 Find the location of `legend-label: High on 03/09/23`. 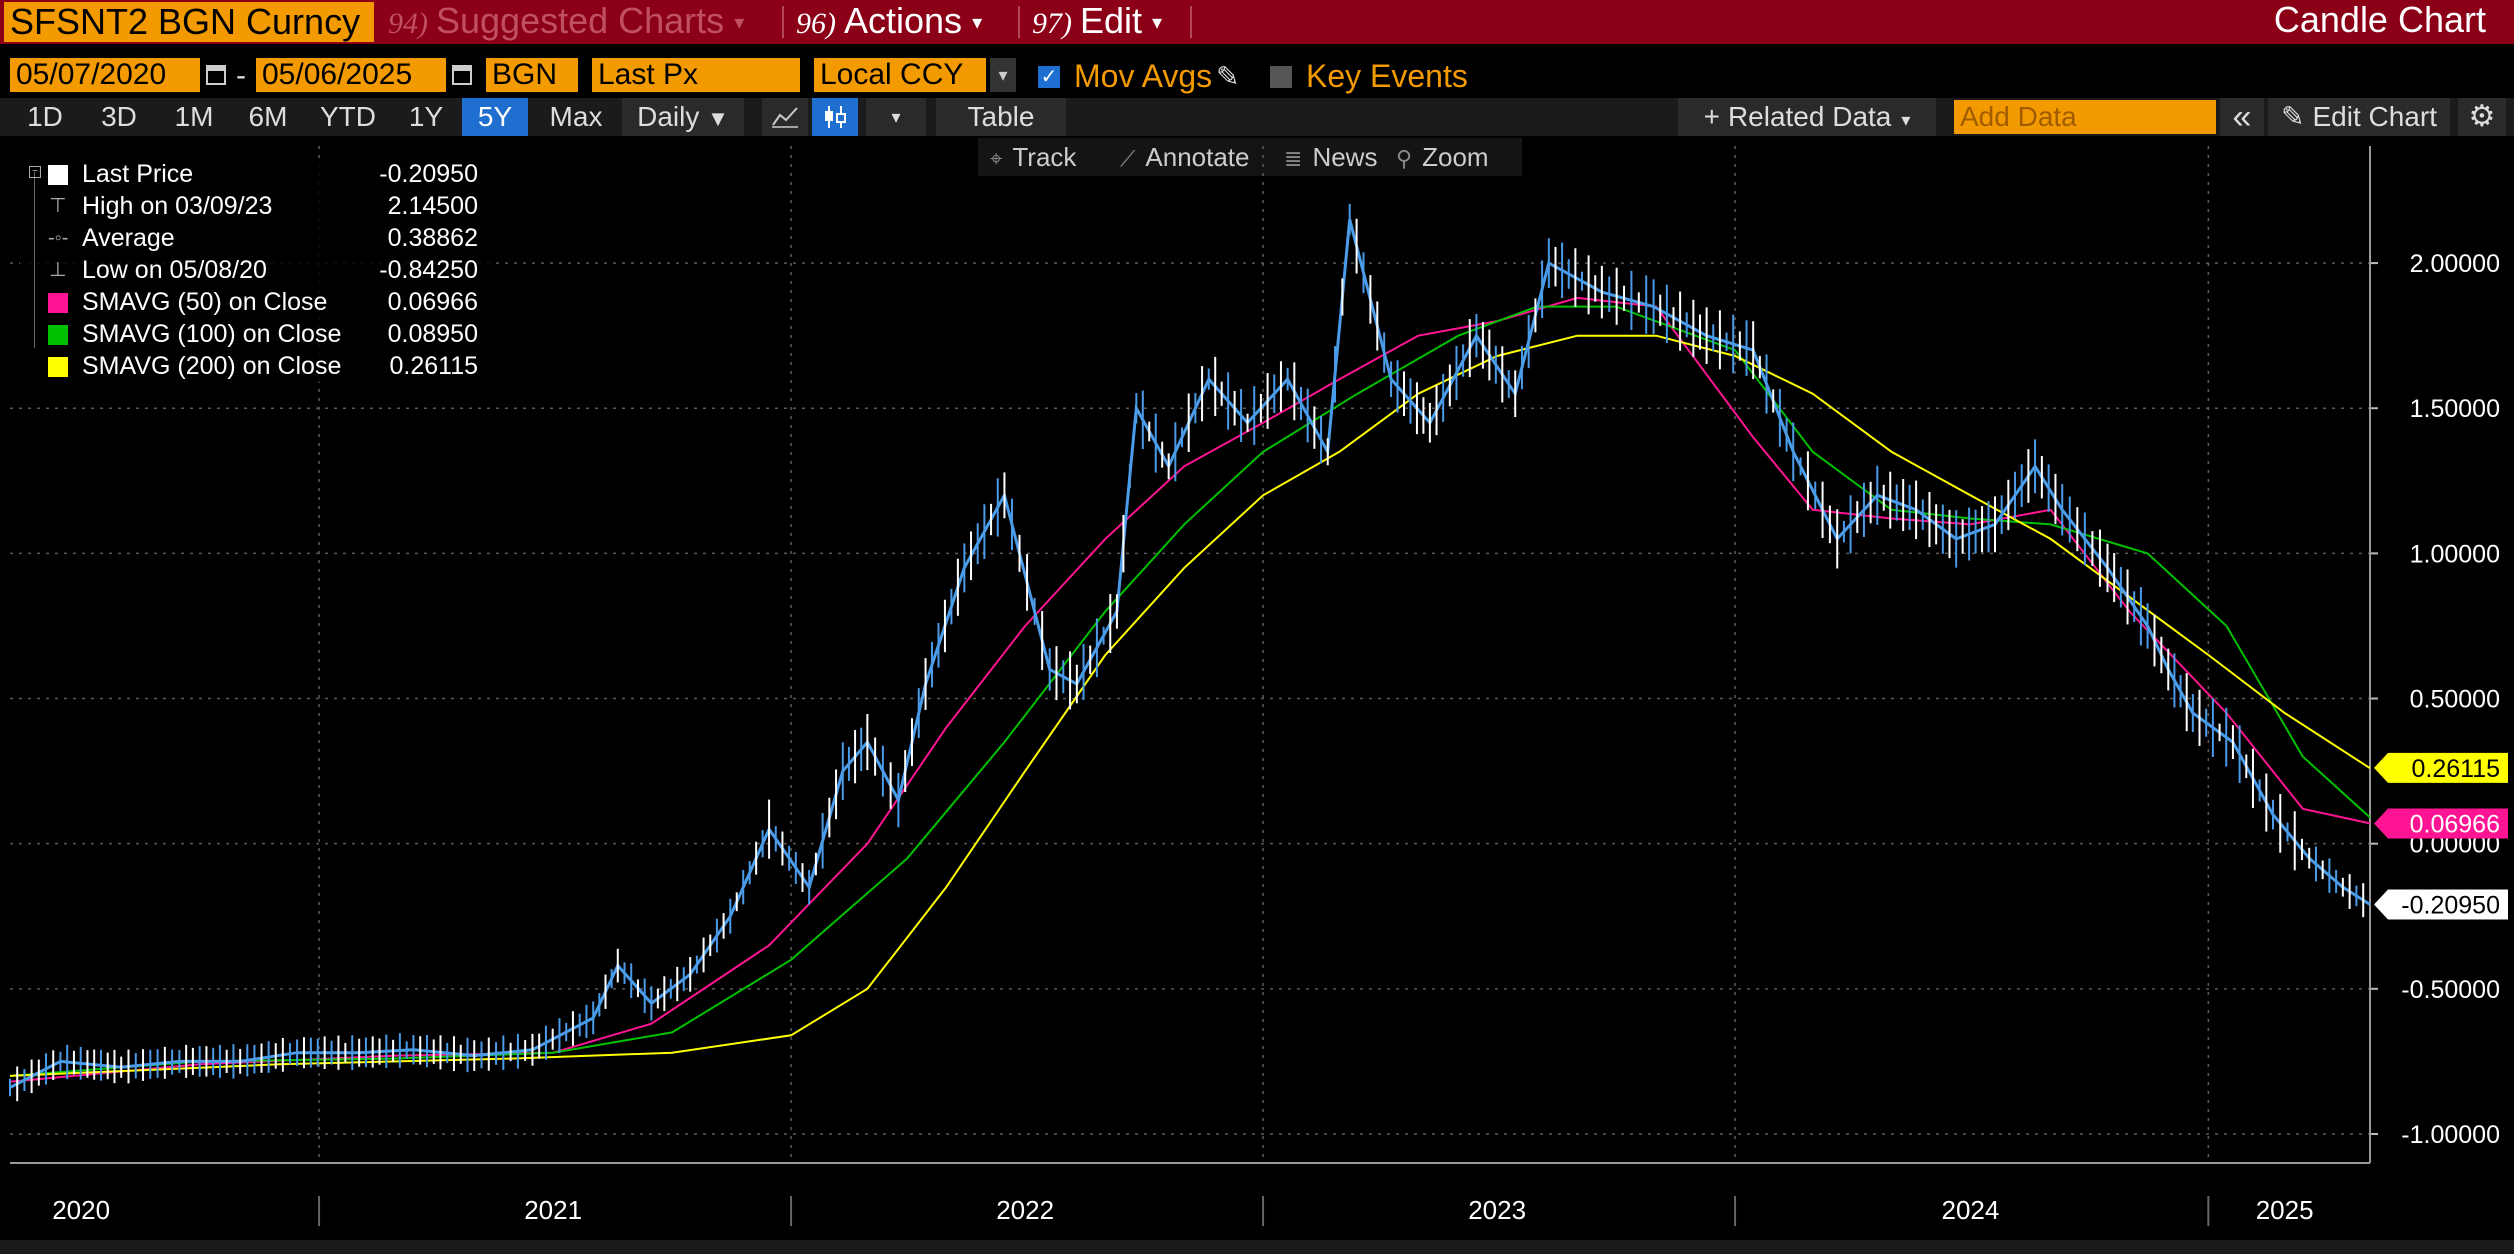

legend-label: High on 03/09/23 is located at coordinates (177, 206).